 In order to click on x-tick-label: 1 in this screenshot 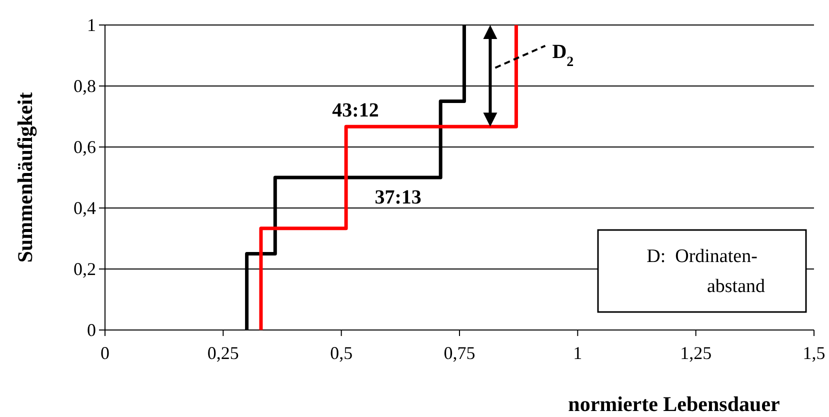, I will do `click(577, 352)`.